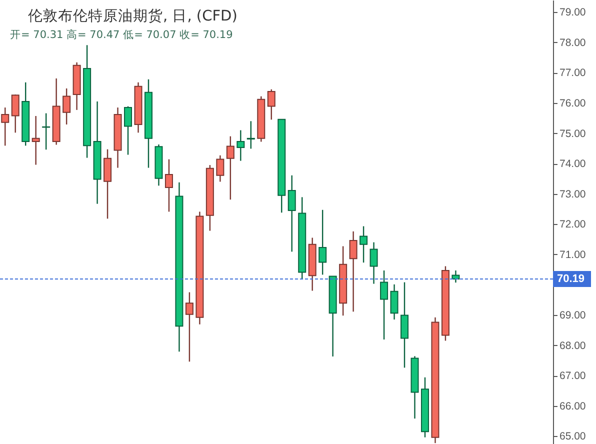 This screenshot has height=444, width=596. Describe the element at coordinates (573, 42) in the screenshot. I see `y-tick-label: 78.00` at that location.